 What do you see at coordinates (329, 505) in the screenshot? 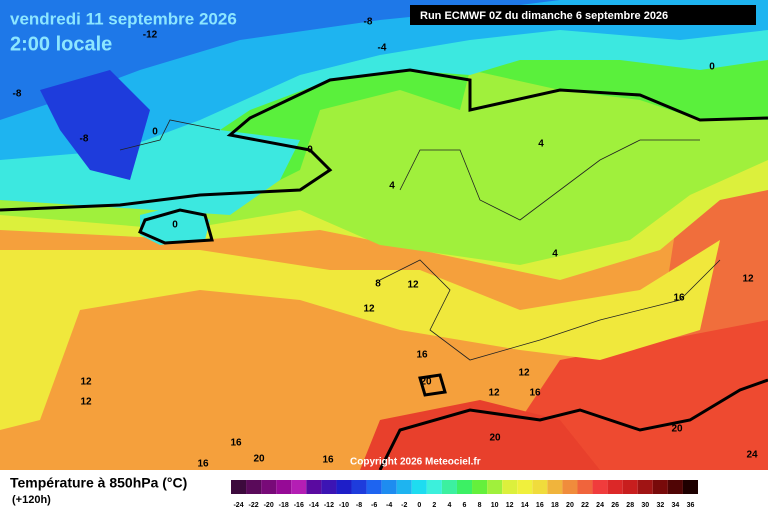
I see `colorbar-tick-label: -12` at bounding box center [329, 505].